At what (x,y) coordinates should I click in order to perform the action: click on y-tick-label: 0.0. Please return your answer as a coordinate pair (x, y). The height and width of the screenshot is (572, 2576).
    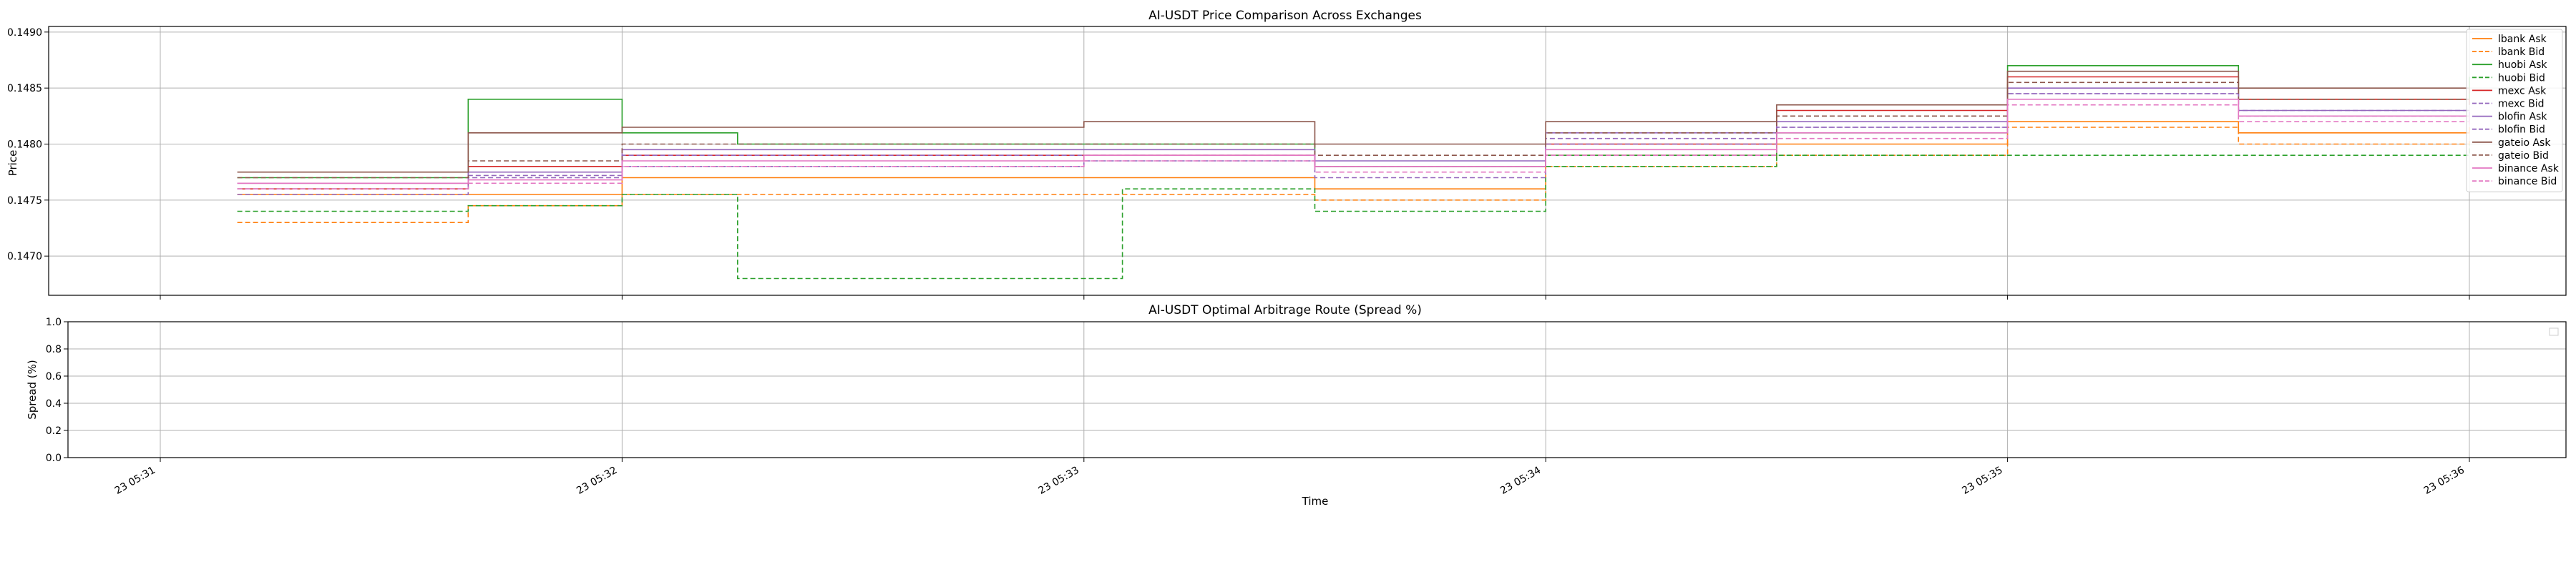
    Looking at the image, I should click on (54, 458).